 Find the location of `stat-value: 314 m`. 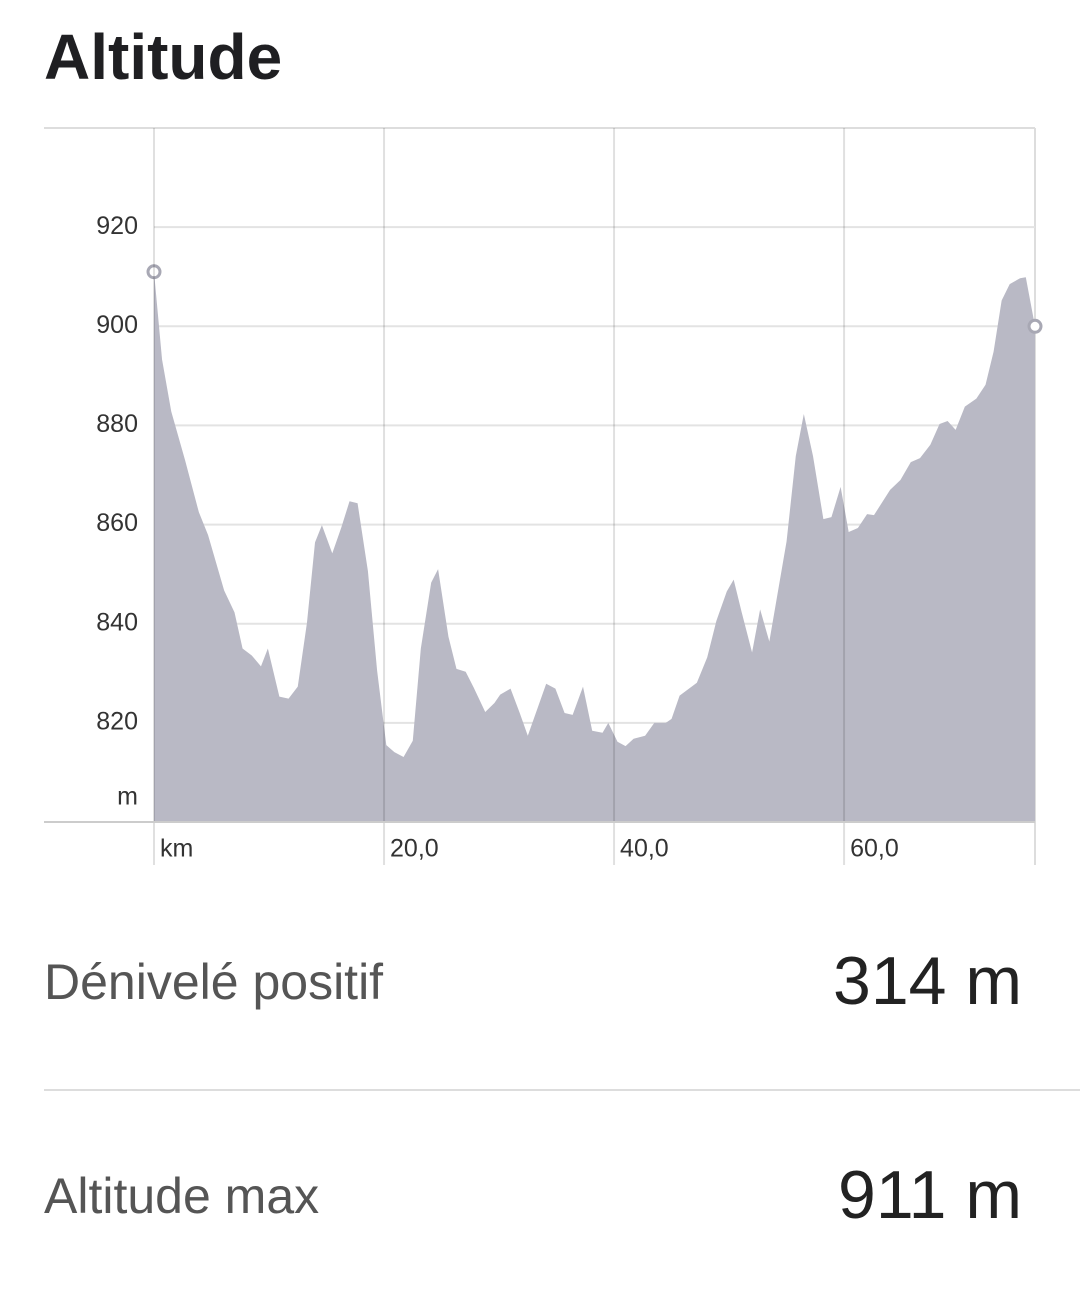

stat-value: 314 m is located at coordinates (927, 981).